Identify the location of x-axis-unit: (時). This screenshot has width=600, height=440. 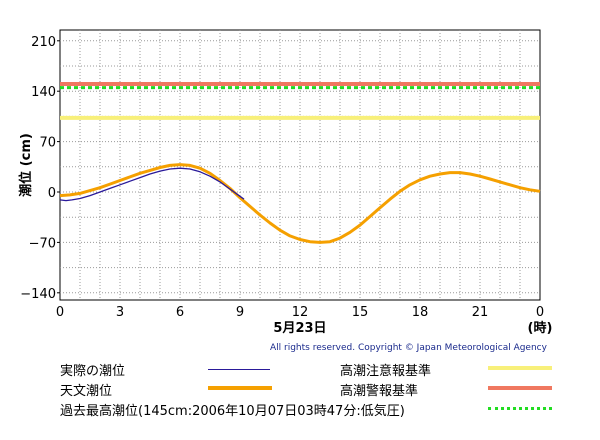
(540, 328).